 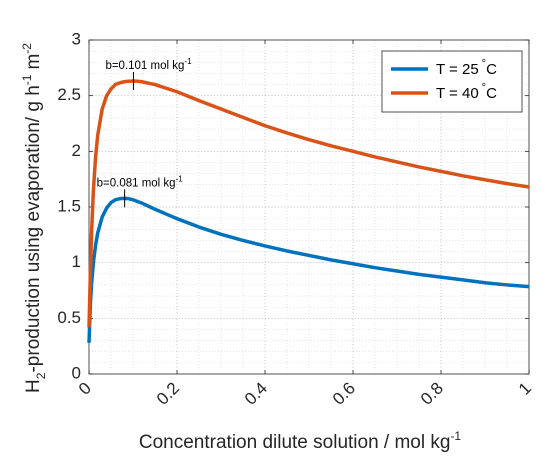 I want to click on peak-annotation-text: b=0.081 mol kg, so click(x=136, y=183).